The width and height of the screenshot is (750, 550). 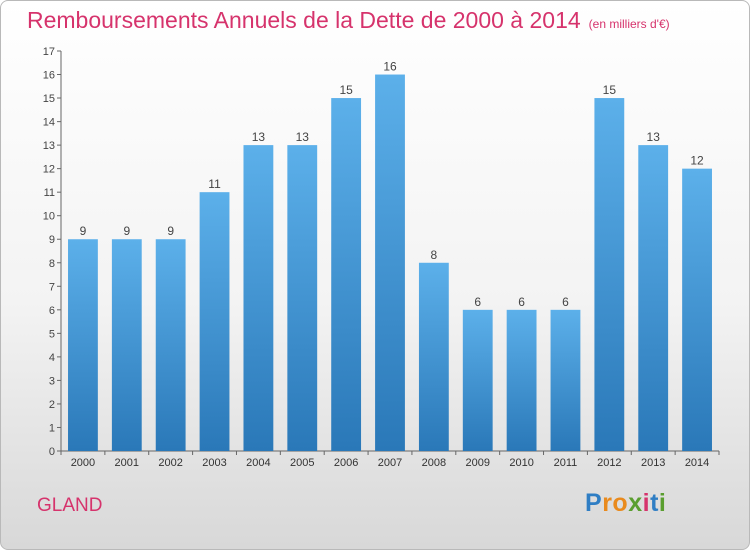 What do you see at coordinates (49, 193) in the screenshot?
I see `y-tick-label: 11` at bounding box center [49, 193].